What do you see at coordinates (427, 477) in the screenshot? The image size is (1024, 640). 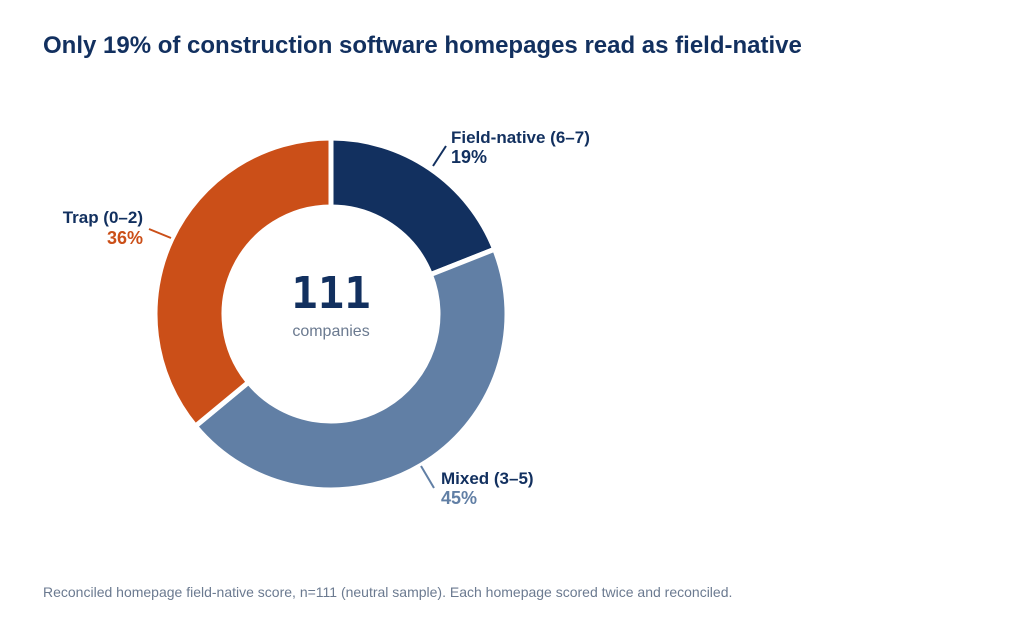 I see `leader-line-mixed` at bounding box center [427, 477].